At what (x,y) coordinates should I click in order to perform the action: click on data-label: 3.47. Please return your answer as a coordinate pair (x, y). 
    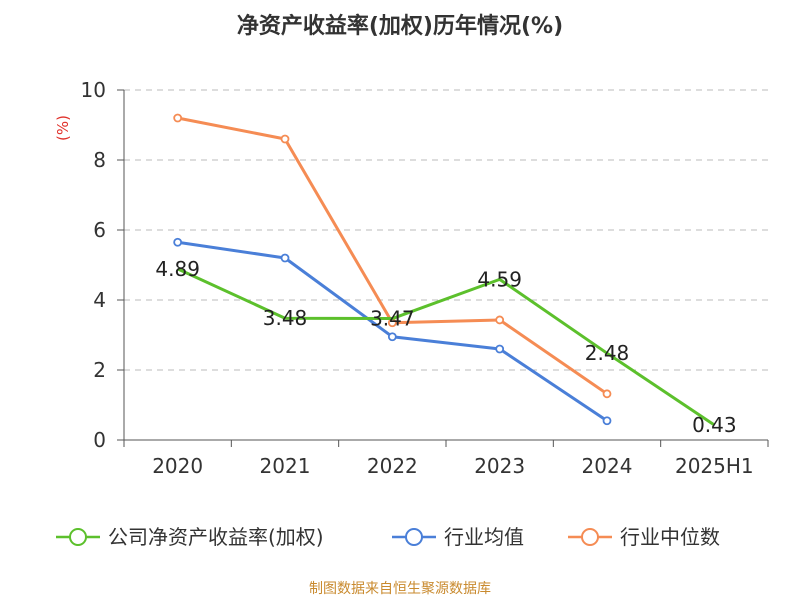
    Looking at the image, I should click on (392, 319).